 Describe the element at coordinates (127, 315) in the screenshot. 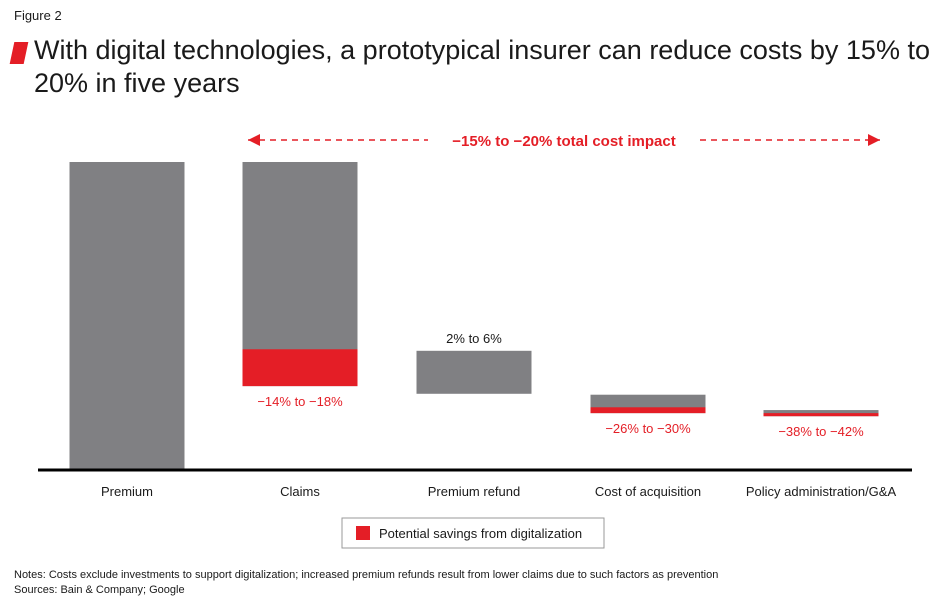

I see `bar-premium` at that location.